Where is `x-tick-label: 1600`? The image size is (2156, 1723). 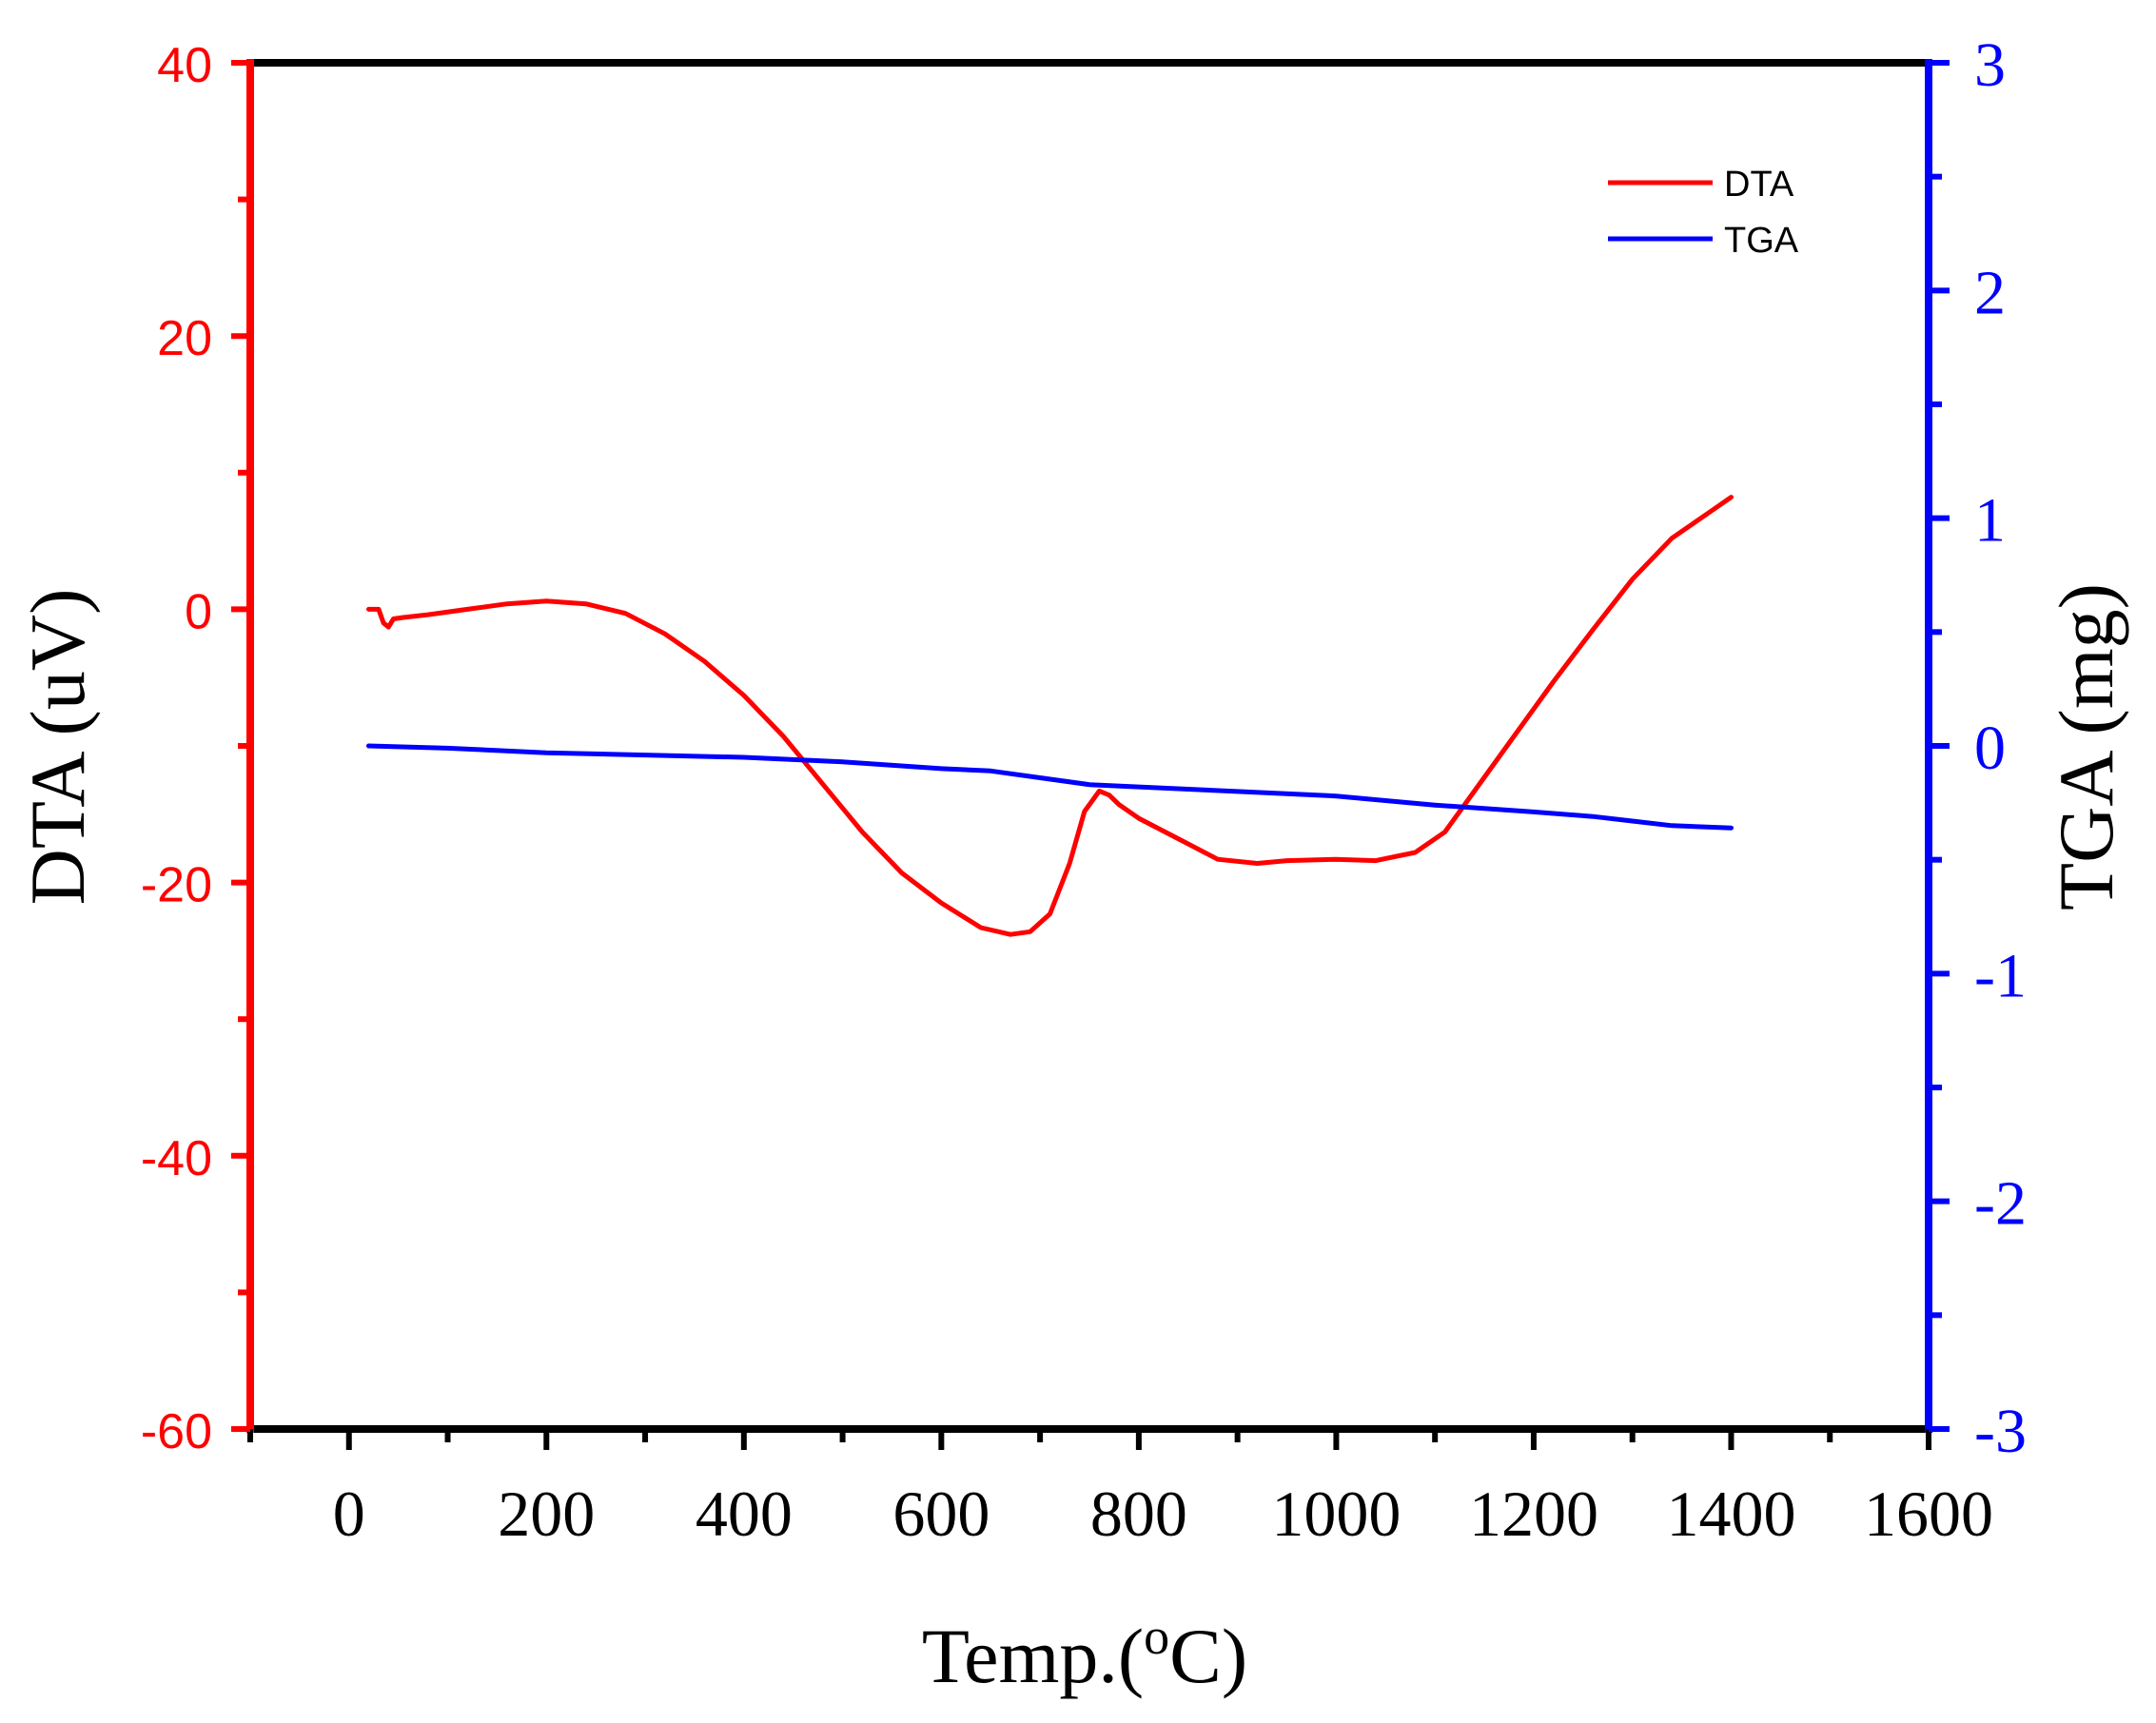 x-tick-label: 1600 is located at coordinates (1928, 1514).